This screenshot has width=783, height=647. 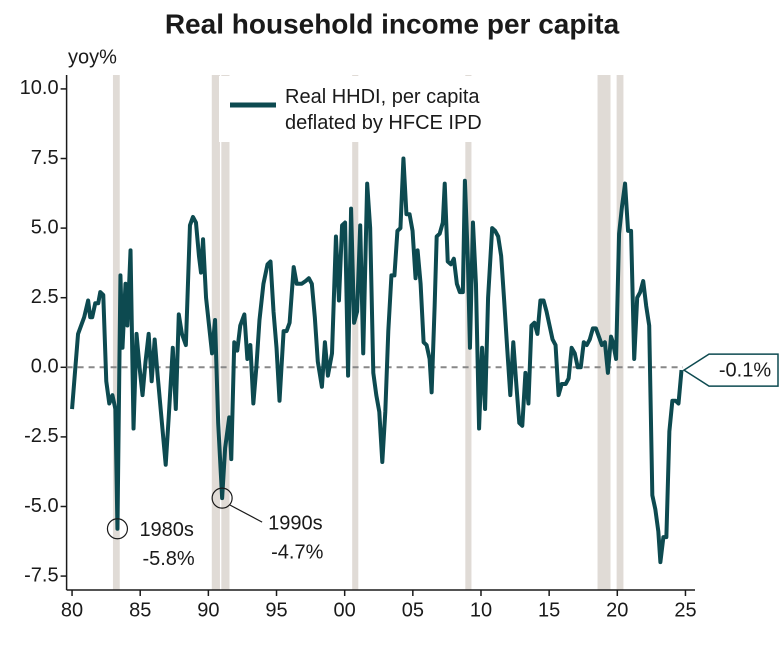 I want to click on x-tick-label: 95, so click(x=276, y=610).